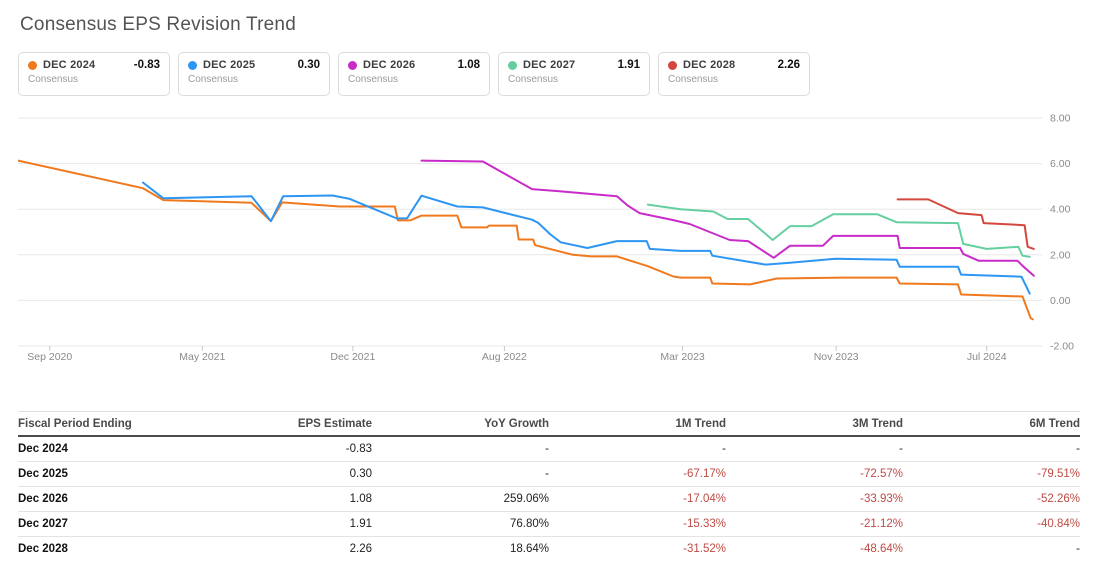 The height and width of the screenshot is (561, 1096). I want to click on series-line-dec-2028, so click(965, 224).